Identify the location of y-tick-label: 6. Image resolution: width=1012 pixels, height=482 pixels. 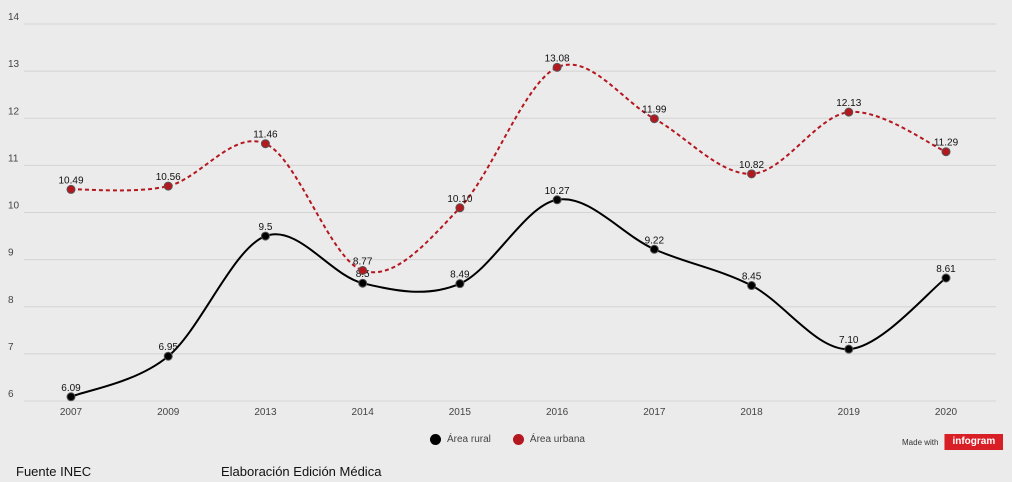
(11, 394).